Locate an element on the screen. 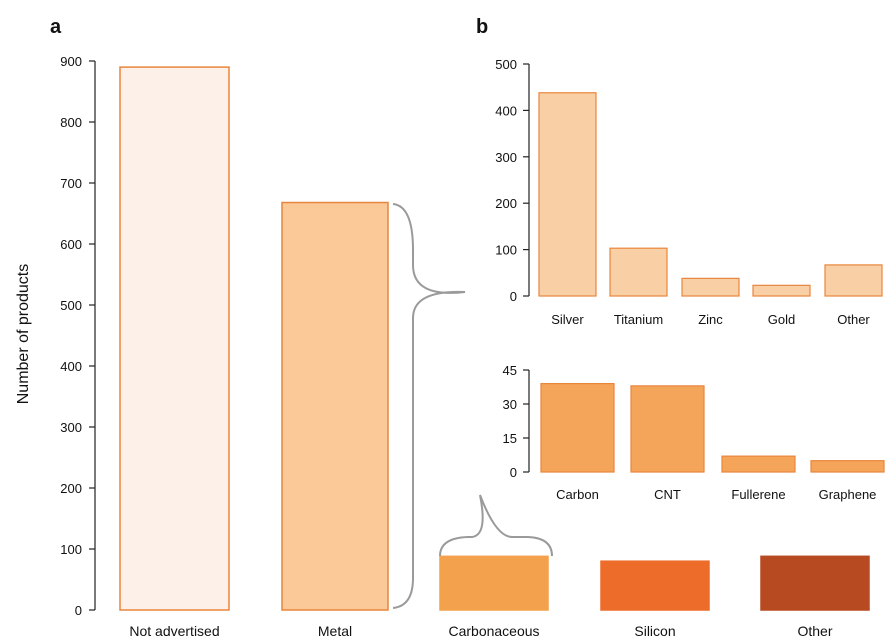 Image resolution: width=885 pixels, height=643 pixels. metal-y-tick-label: 300 is located at coordinates (506, 157).